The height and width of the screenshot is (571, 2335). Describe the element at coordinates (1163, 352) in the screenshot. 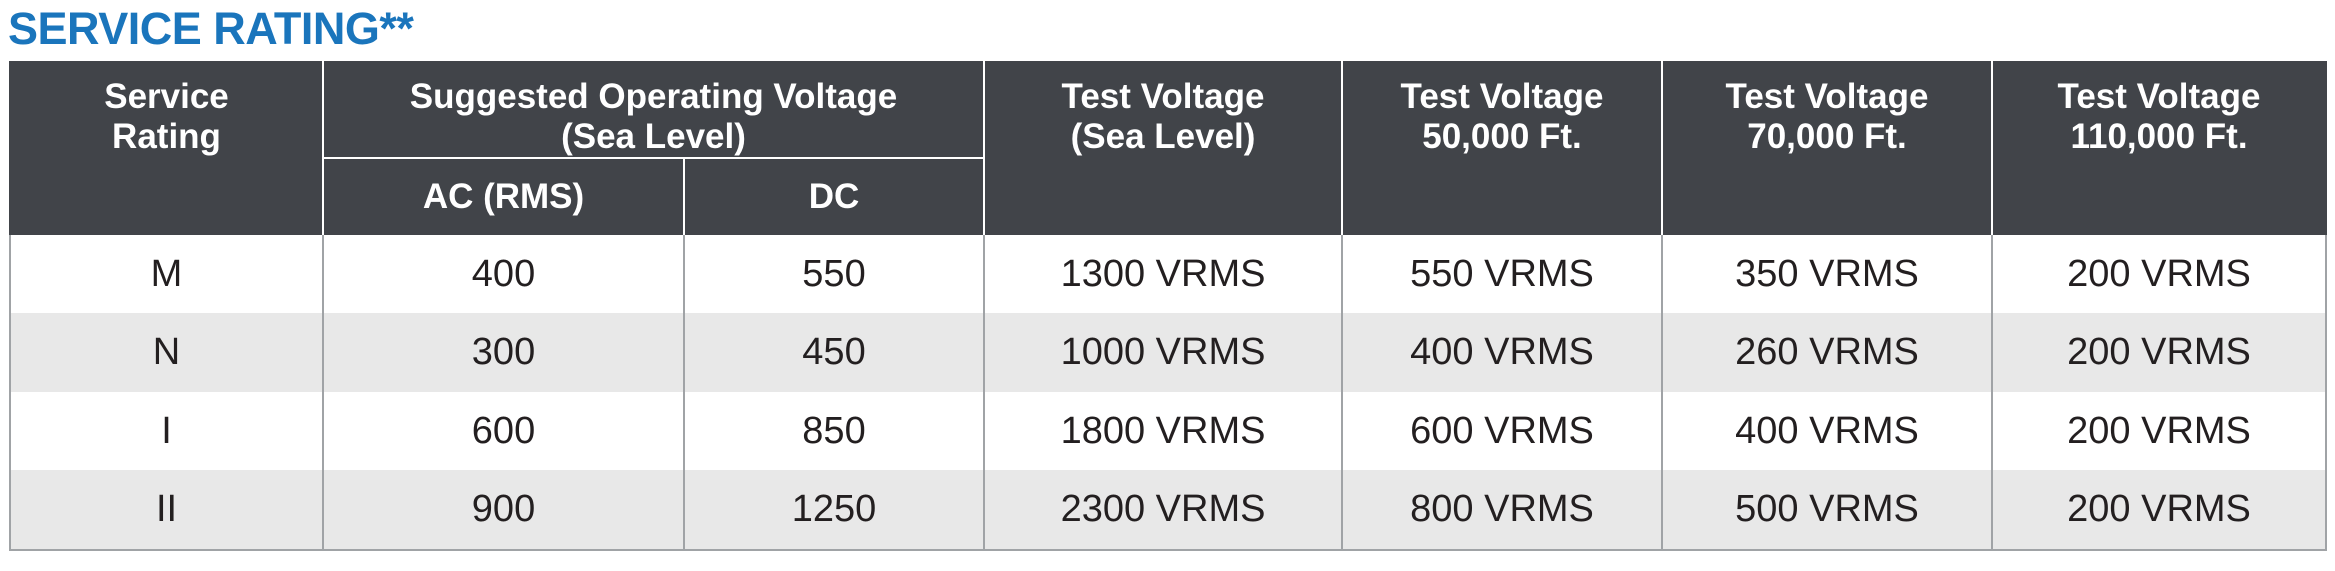

I see `cell-test-sea-level: 1000 VRMS` at that location.